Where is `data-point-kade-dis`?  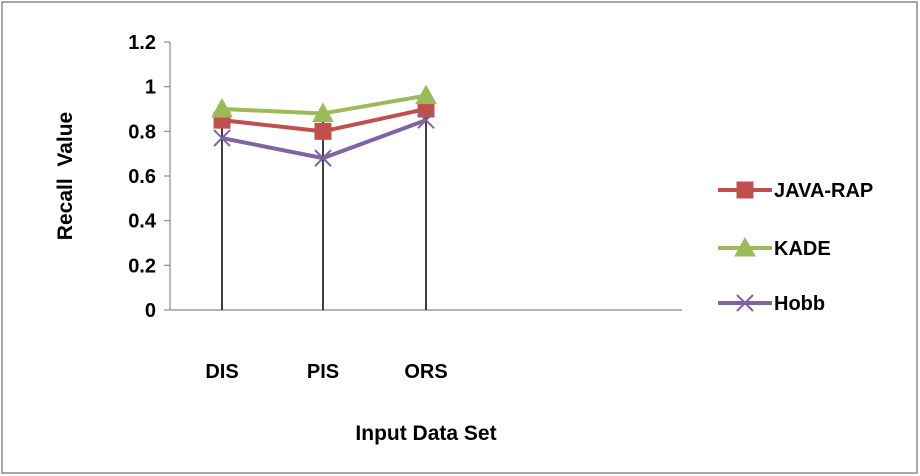
data-point-kade-dis is located at coordinates (222, 107).